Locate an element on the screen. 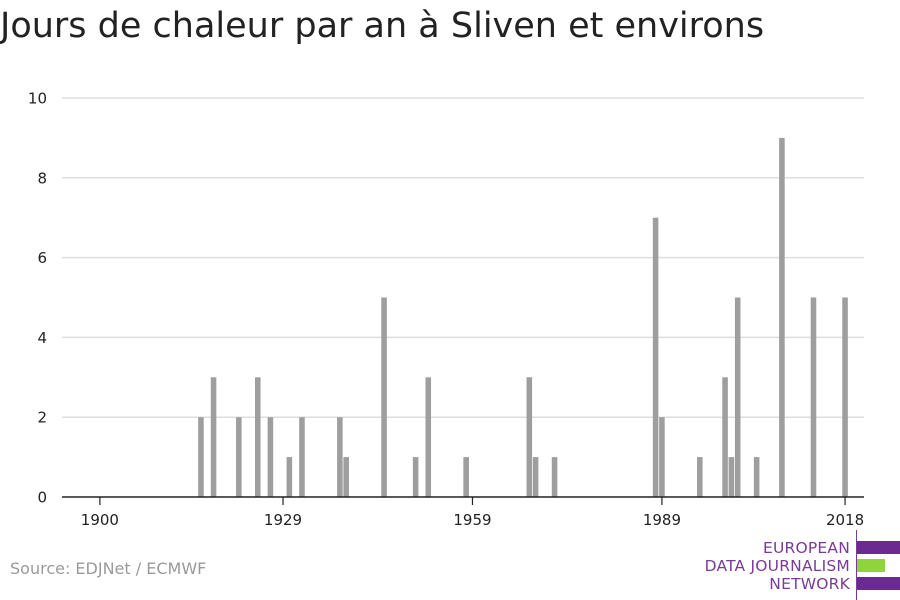 This screenshot has height=600, width=900. bar-1945 is located at coordinates (384, 397).